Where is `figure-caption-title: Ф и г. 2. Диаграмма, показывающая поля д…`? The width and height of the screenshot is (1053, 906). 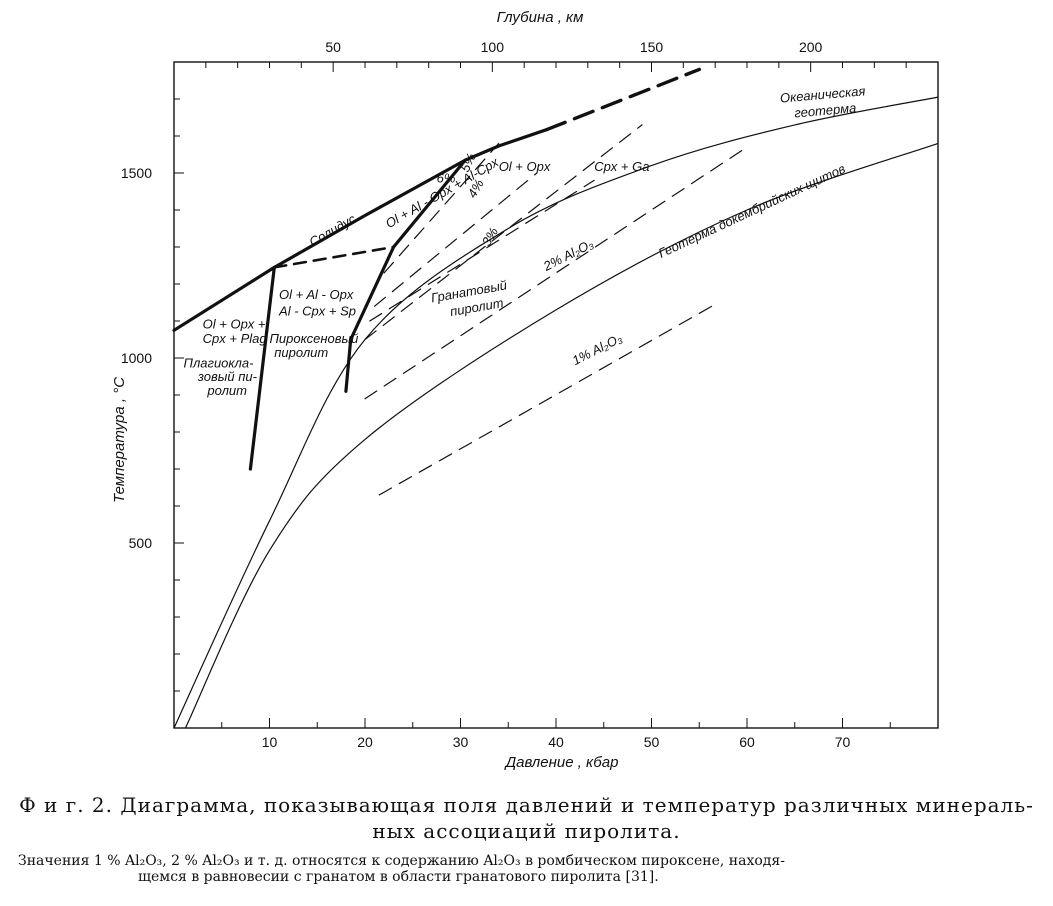 figure-caption-title: Ф и г. 2. Диаграмма, показывающая поля д… is located at coordinates (526, 818).